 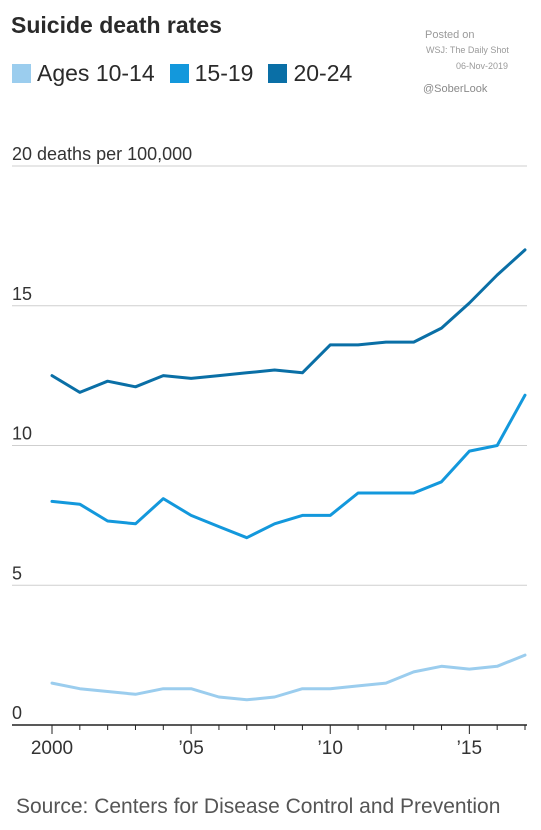 I want to click on chart-title: Suicide death rates, so click(x=116, y=25).